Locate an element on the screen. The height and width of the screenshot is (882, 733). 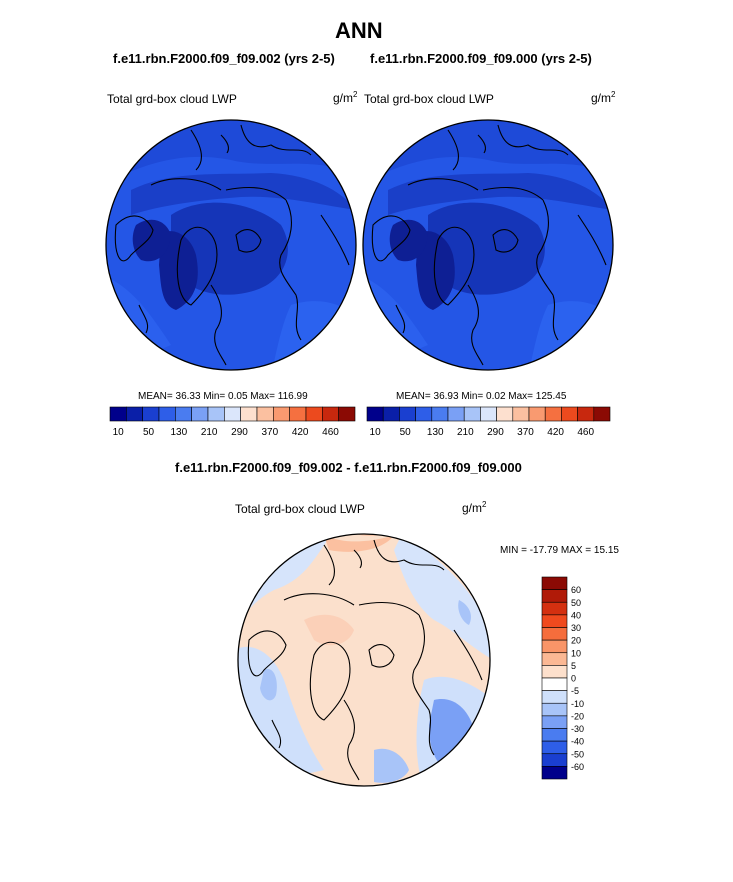
panel2-colorbar-tick-label: 50 is located at coordinates (406, 432).